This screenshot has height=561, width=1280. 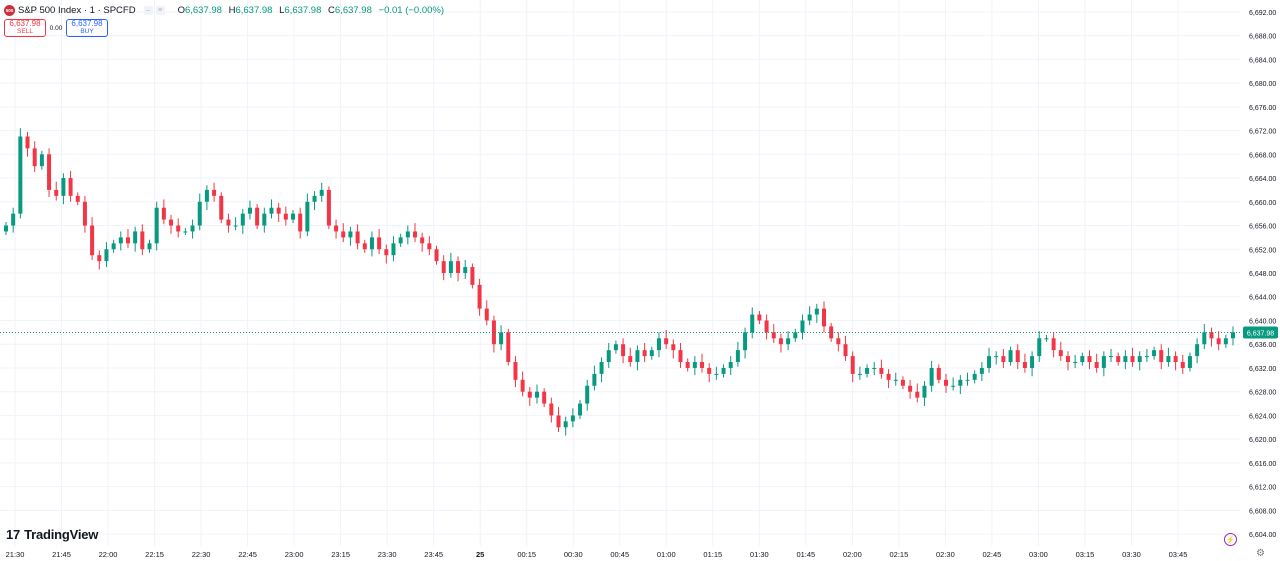 I want to click on x-tick-label: 23:15, so click(x=340, y=554).